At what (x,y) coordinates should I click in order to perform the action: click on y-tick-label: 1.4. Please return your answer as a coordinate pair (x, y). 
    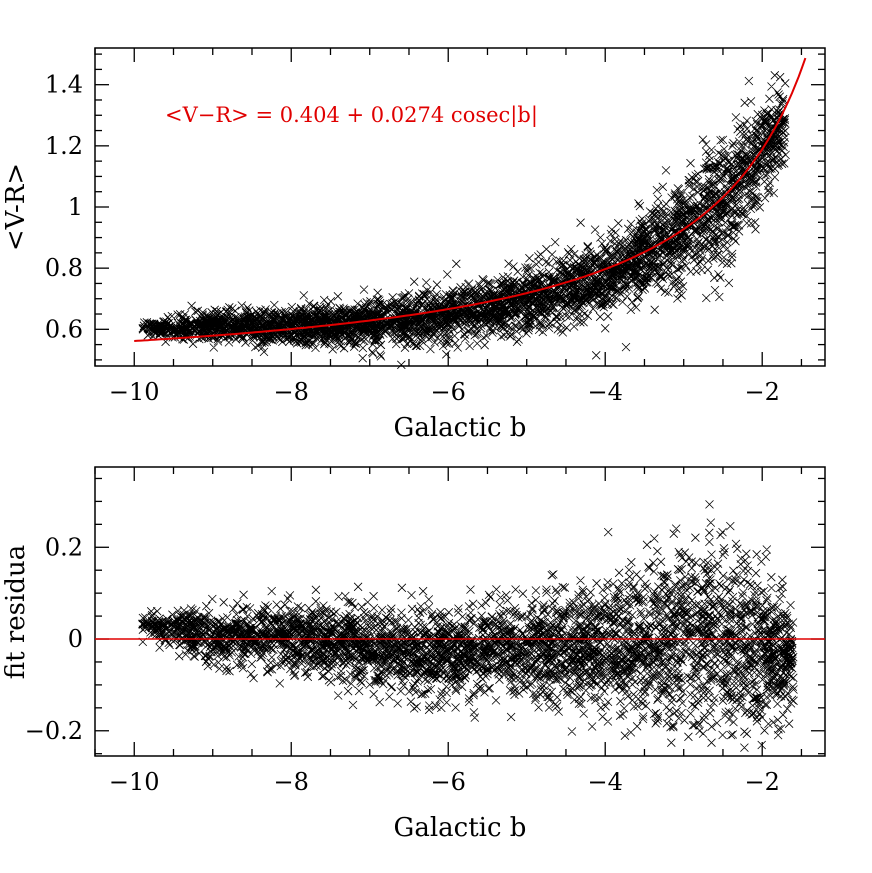
    Looking at the image, I should click on (64, 85).